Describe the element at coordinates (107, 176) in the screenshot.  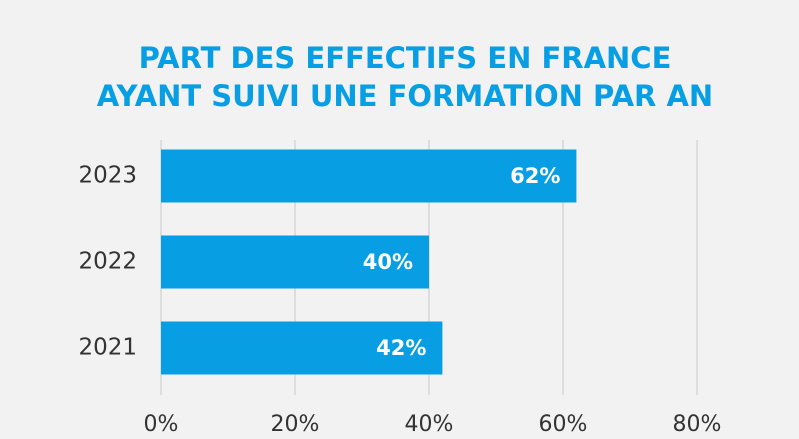
I see `y-tick-label: 2023` at that location.